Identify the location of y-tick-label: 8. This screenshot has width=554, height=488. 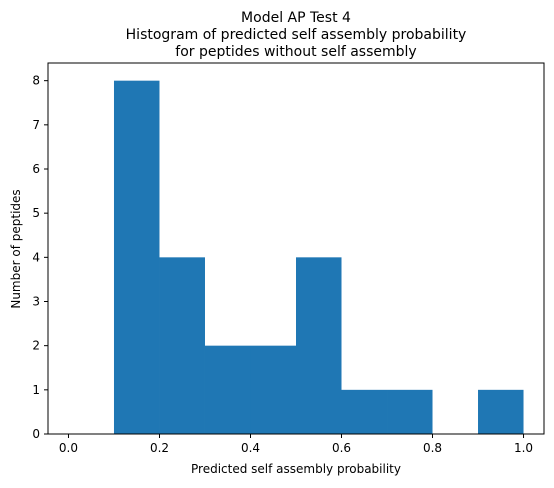
(36, 81).